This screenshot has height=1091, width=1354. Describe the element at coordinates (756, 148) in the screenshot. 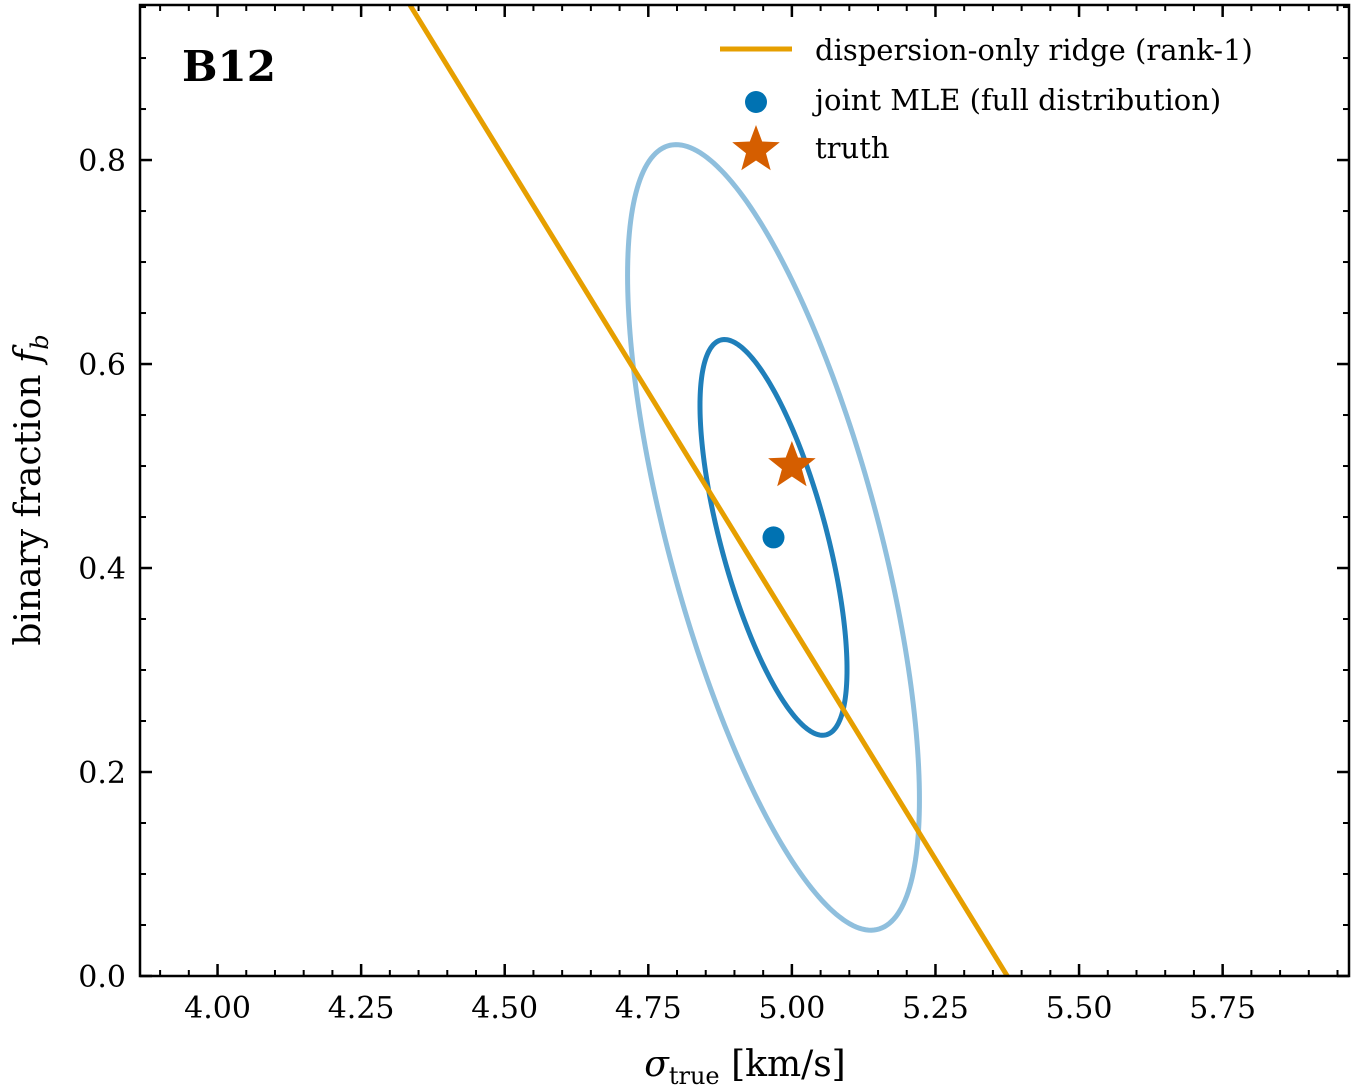

I see `legend-truth-swatch` at that location.